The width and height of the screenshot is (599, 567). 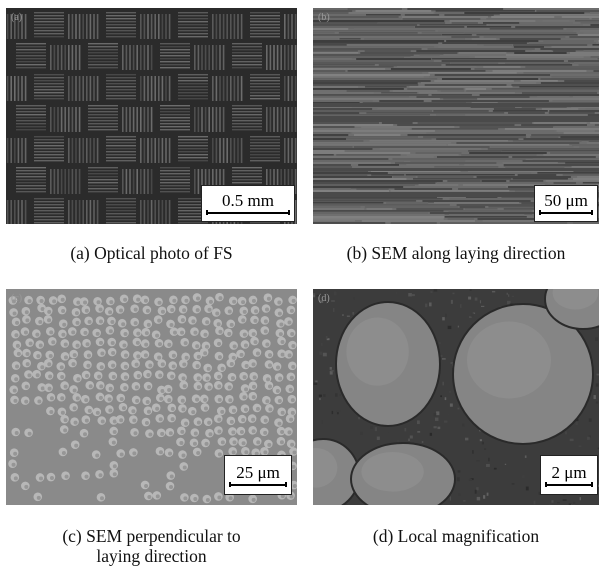 I want to click on panel-d-tag: (d), so click(x=324, y=298).